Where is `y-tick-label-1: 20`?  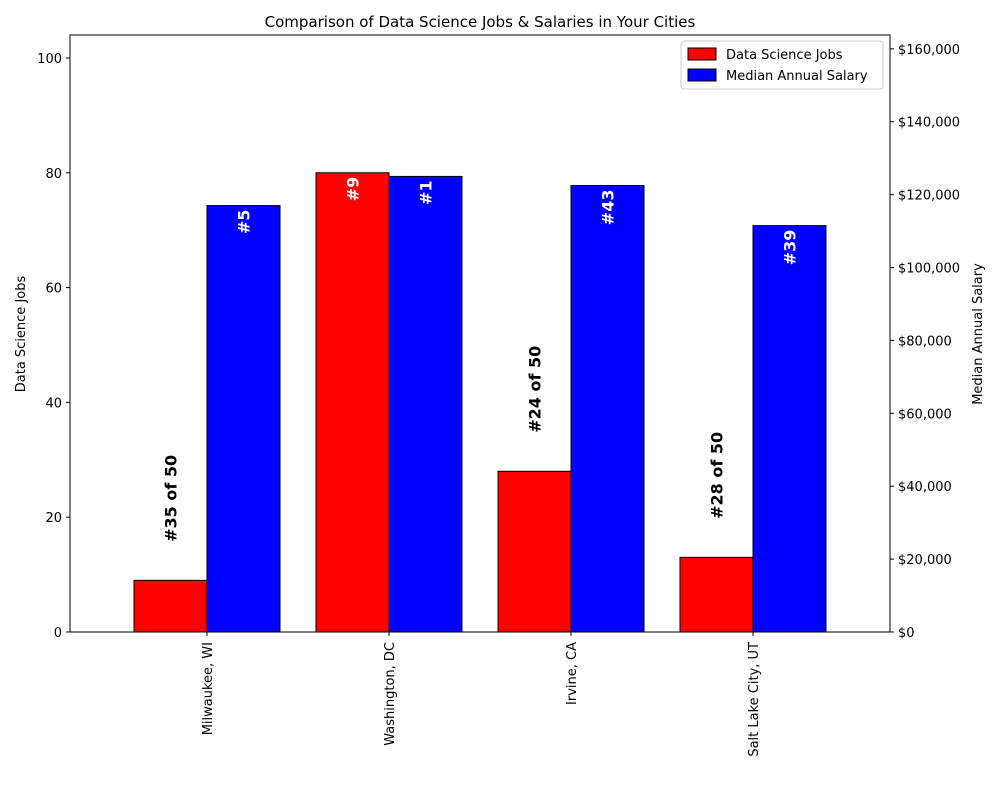
y-tick-label-1: 20 is located at coordinates (53, 518).